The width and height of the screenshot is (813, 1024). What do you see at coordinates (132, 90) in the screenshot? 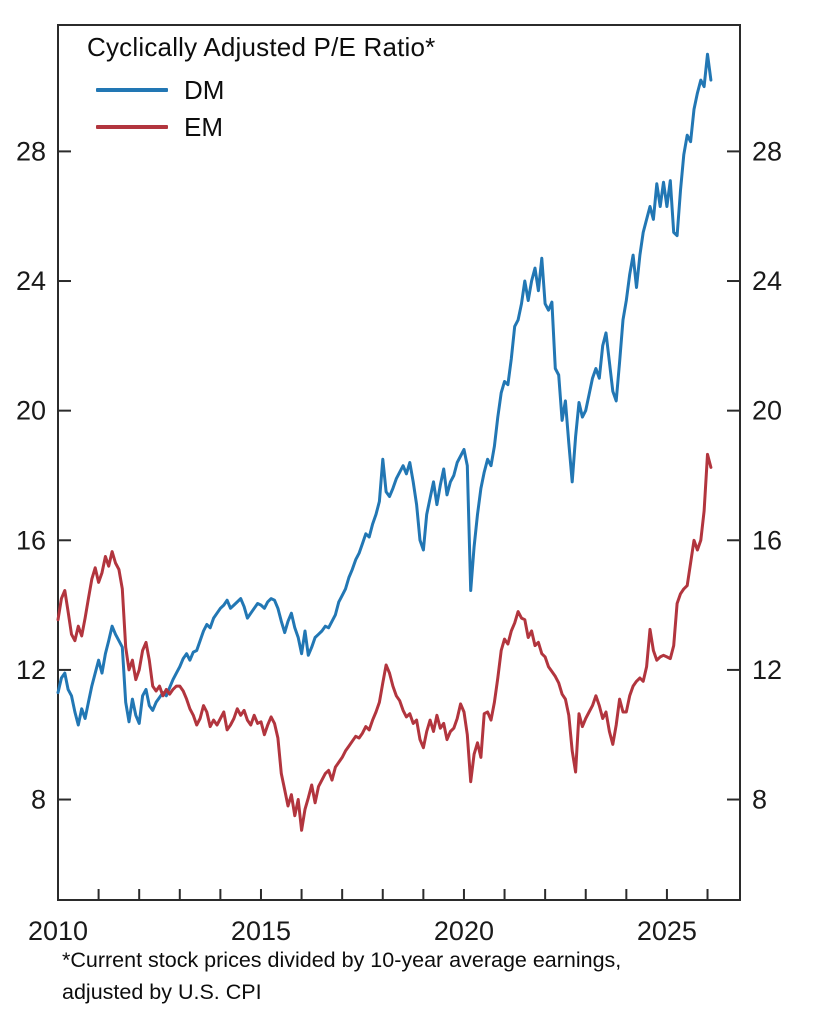
I see `dm-line-swatch` at bounding box center [132, 90].